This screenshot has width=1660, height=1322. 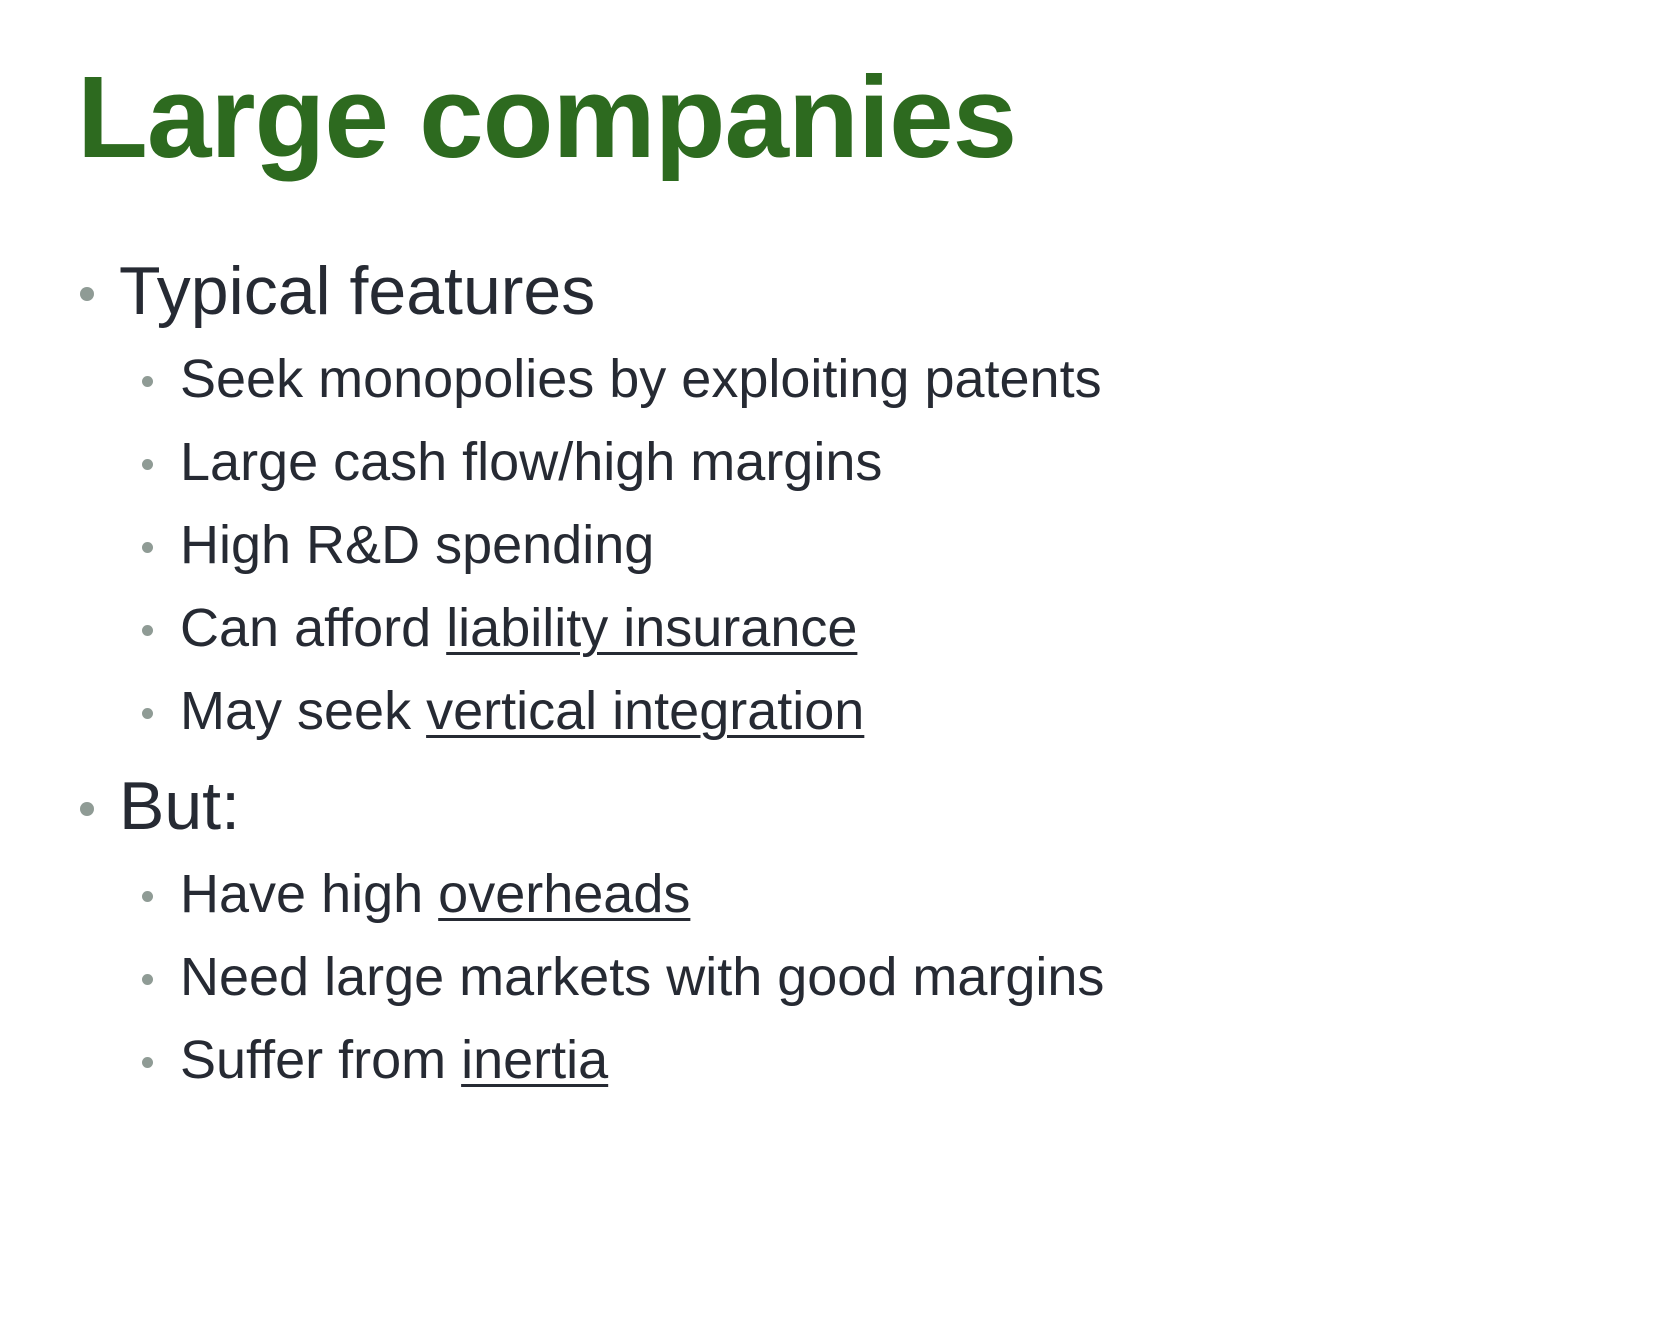 What do you see at coordinates (830, 894) in the screenshot?
I see `list-item: Have high overheads` at bounding box center [830, 894].